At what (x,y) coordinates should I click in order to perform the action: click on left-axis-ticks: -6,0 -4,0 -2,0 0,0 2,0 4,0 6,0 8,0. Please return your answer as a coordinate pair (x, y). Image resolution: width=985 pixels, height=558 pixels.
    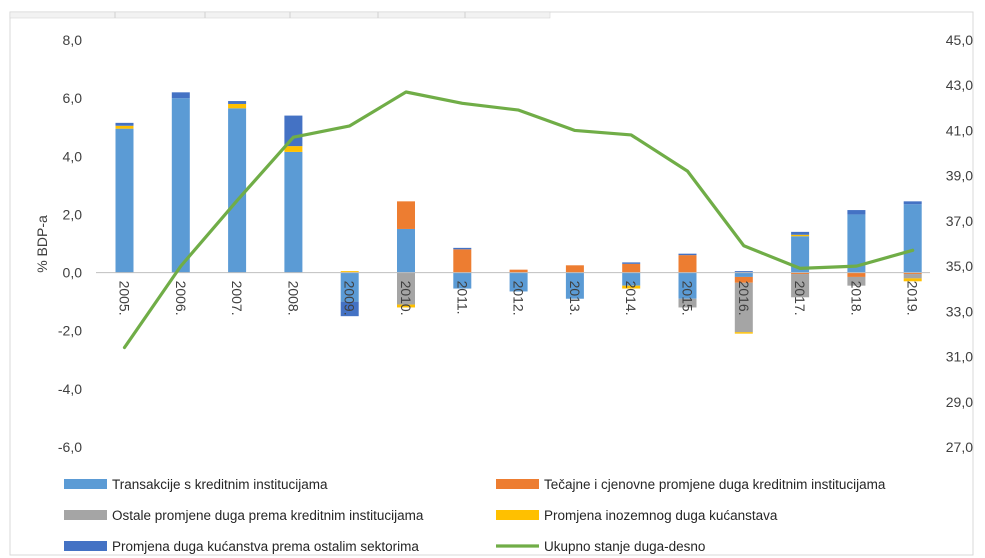
    Looking at the image, I should click on (70, 243).